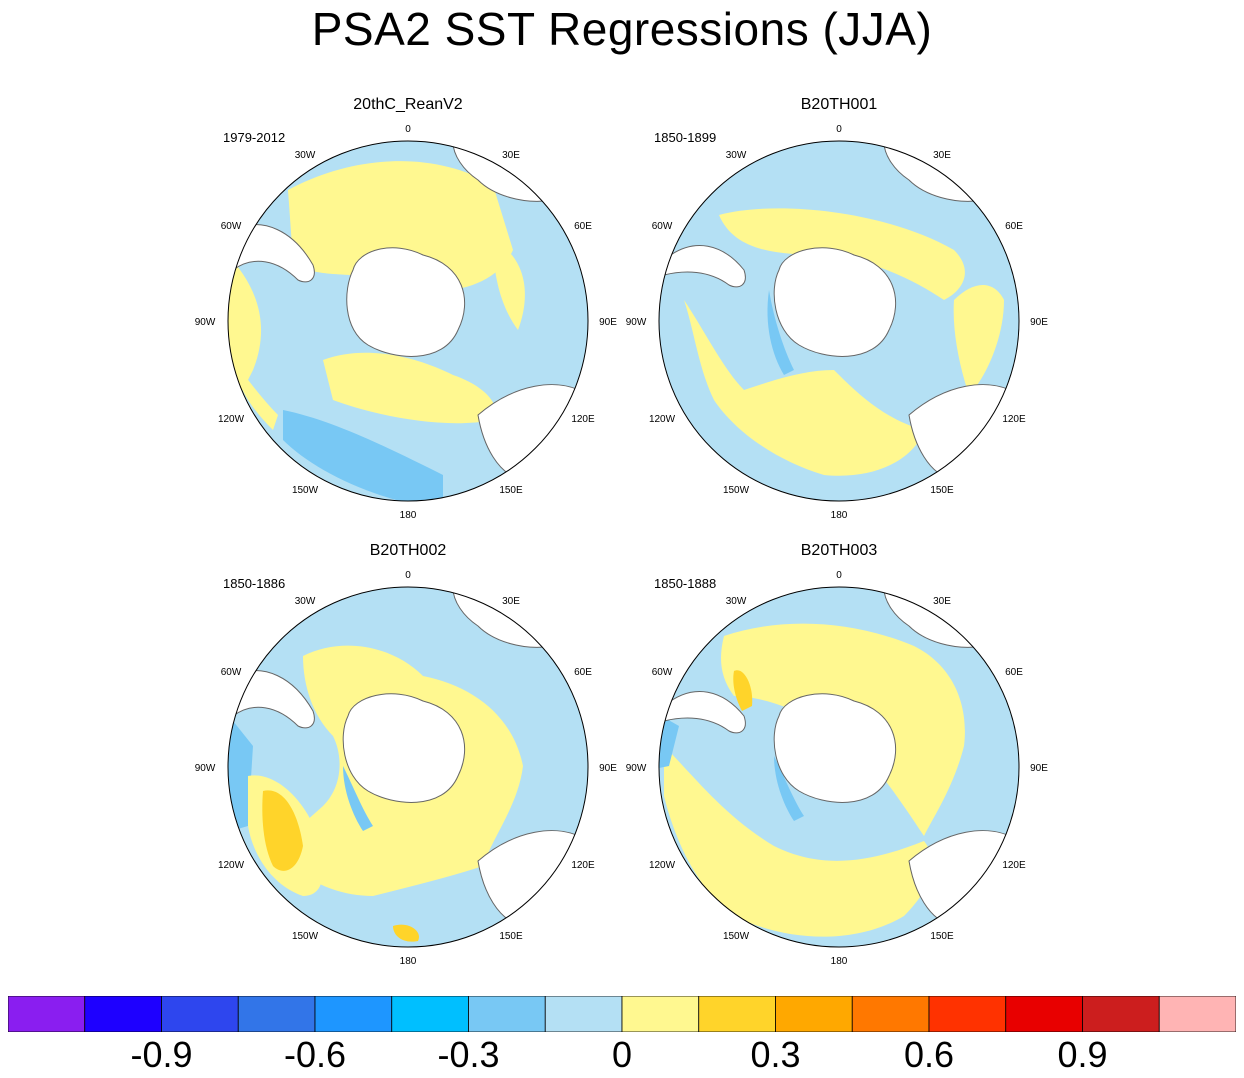  Describe the element at coordinates (622, 29) in the screenshot. I see `figure-title: PSA2 SST Regressions (JJA)` at that location.